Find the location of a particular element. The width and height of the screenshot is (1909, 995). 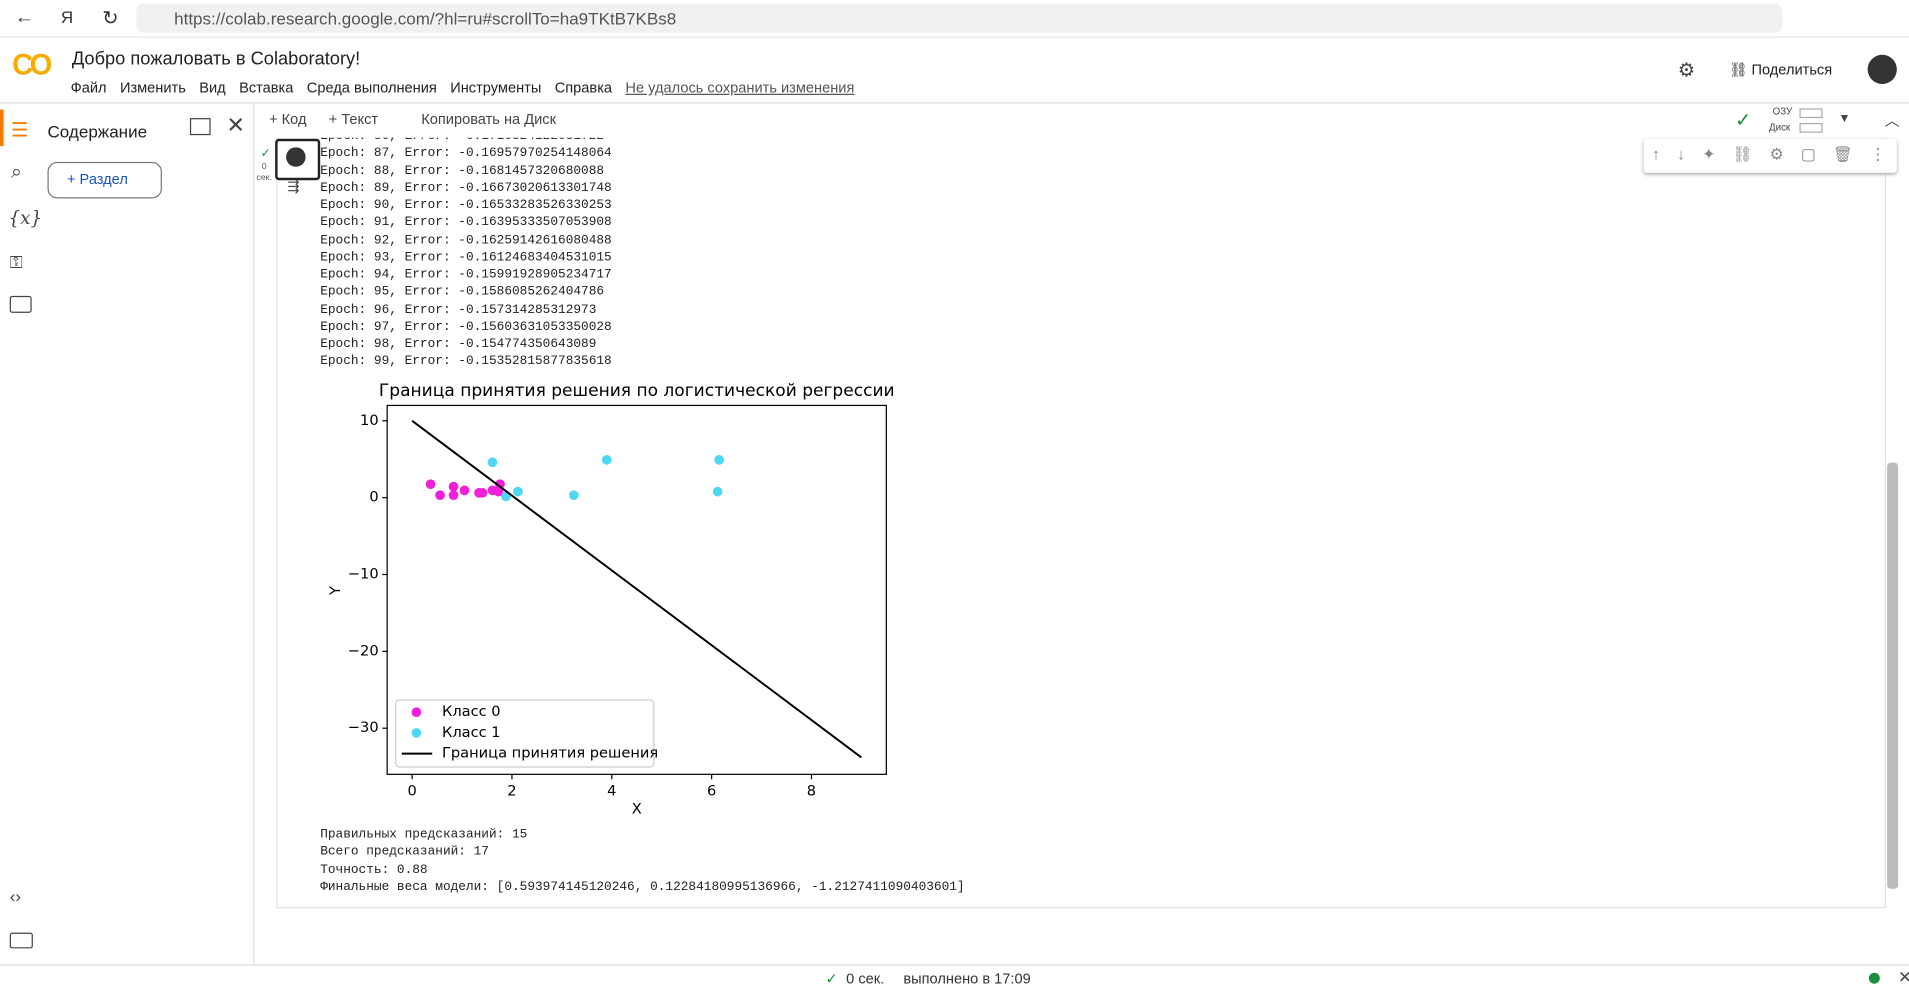

x-tick-label: 4 is located at coordinates (611, 790).